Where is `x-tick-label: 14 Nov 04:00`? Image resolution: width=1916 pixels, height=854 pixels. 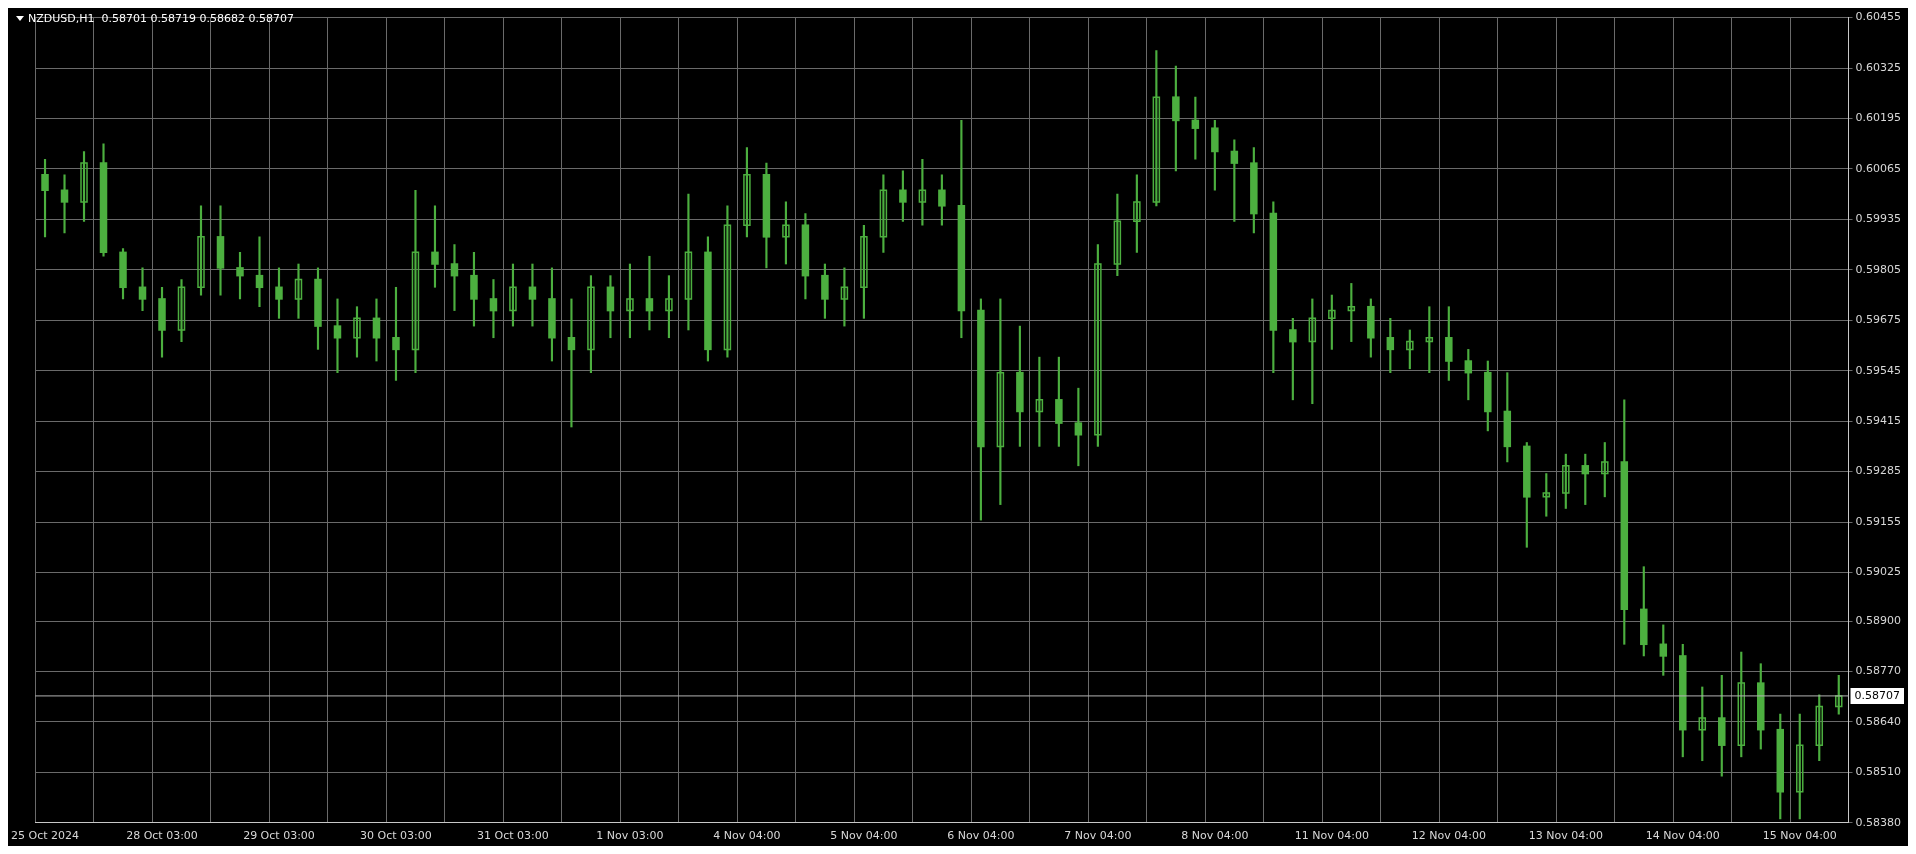 x-tick-label: 14 Nov 04:00 is located at coordinates (1682, 836).